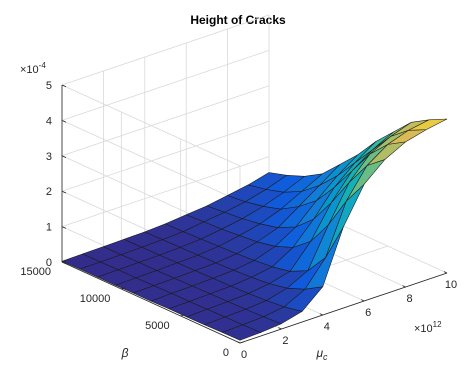  I want to click on y-tick-label: 5000, so click(157, 326).